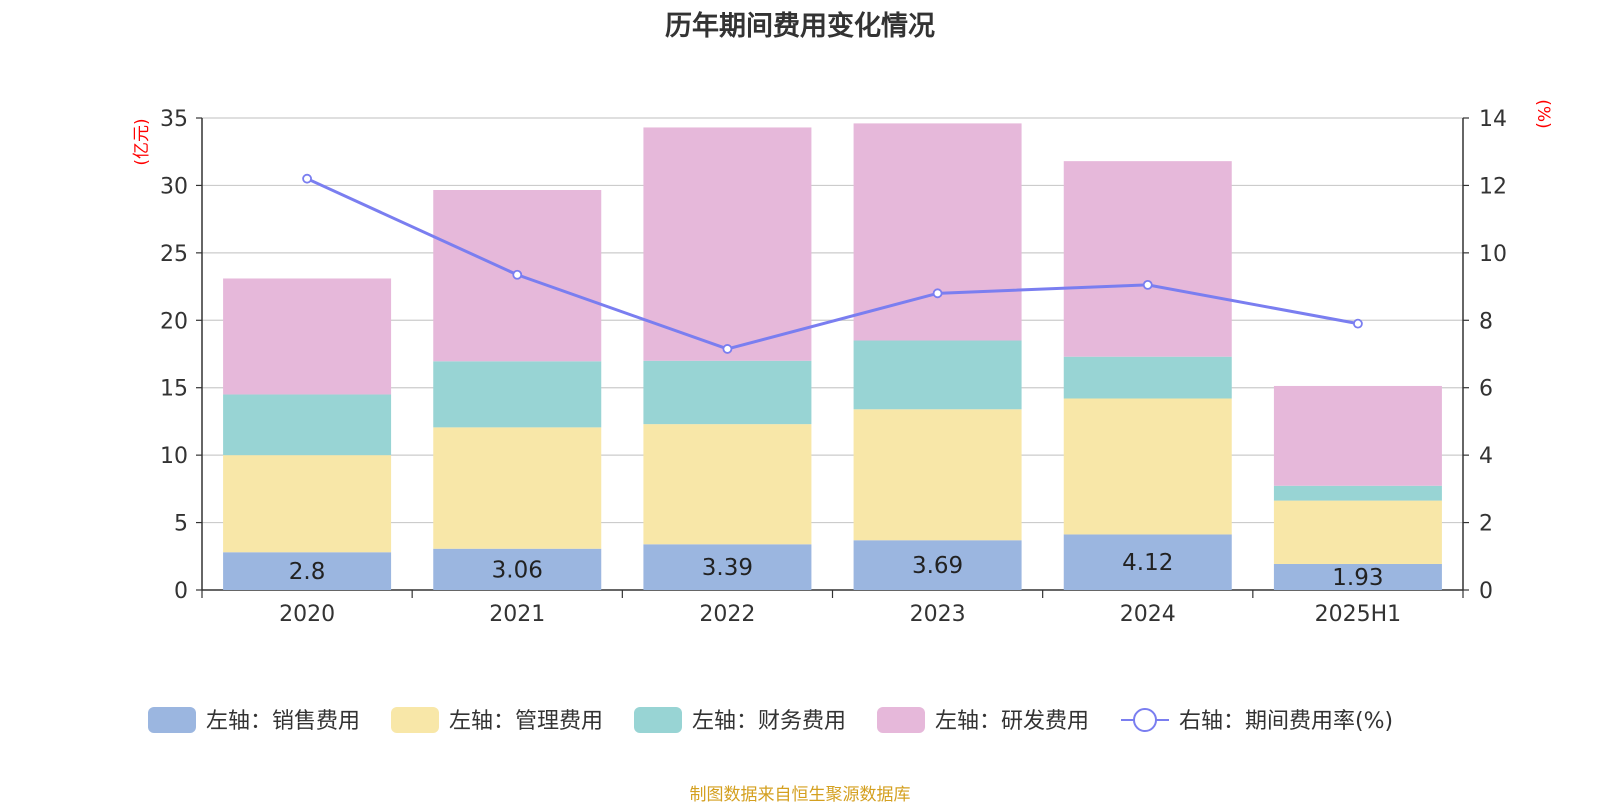 This screenshot has width=1600, height=805. I want to click on legend-label-rate: 右轴：期间费用率(%), so click(1286, 721).